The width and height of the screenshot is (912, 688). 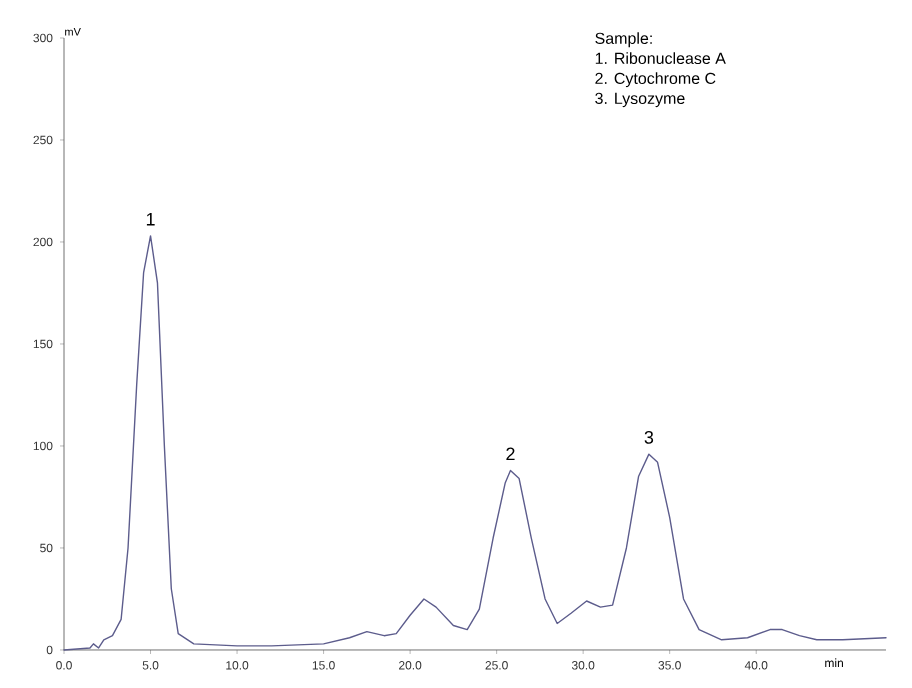 What do you see at coordinates (660, 58) in the screenshot?
I see `annotation: 1. Ribonuclease A` at bounding box center [660, 58].